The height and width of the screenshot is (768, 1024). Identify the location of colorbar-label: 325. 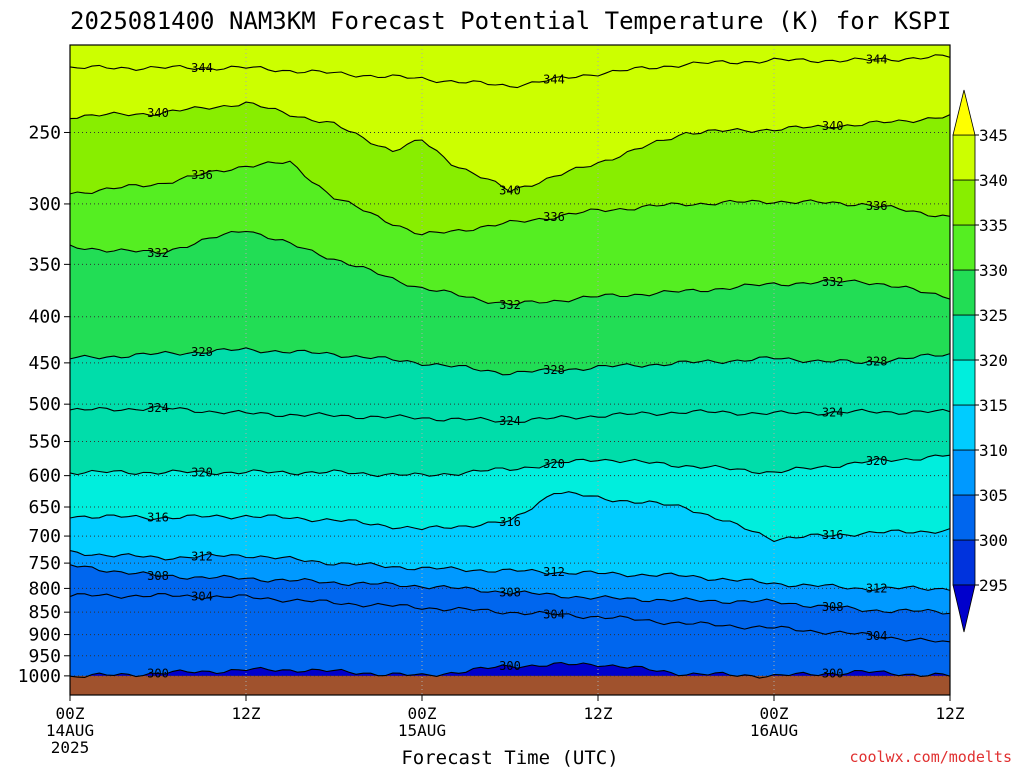
(993, 315).